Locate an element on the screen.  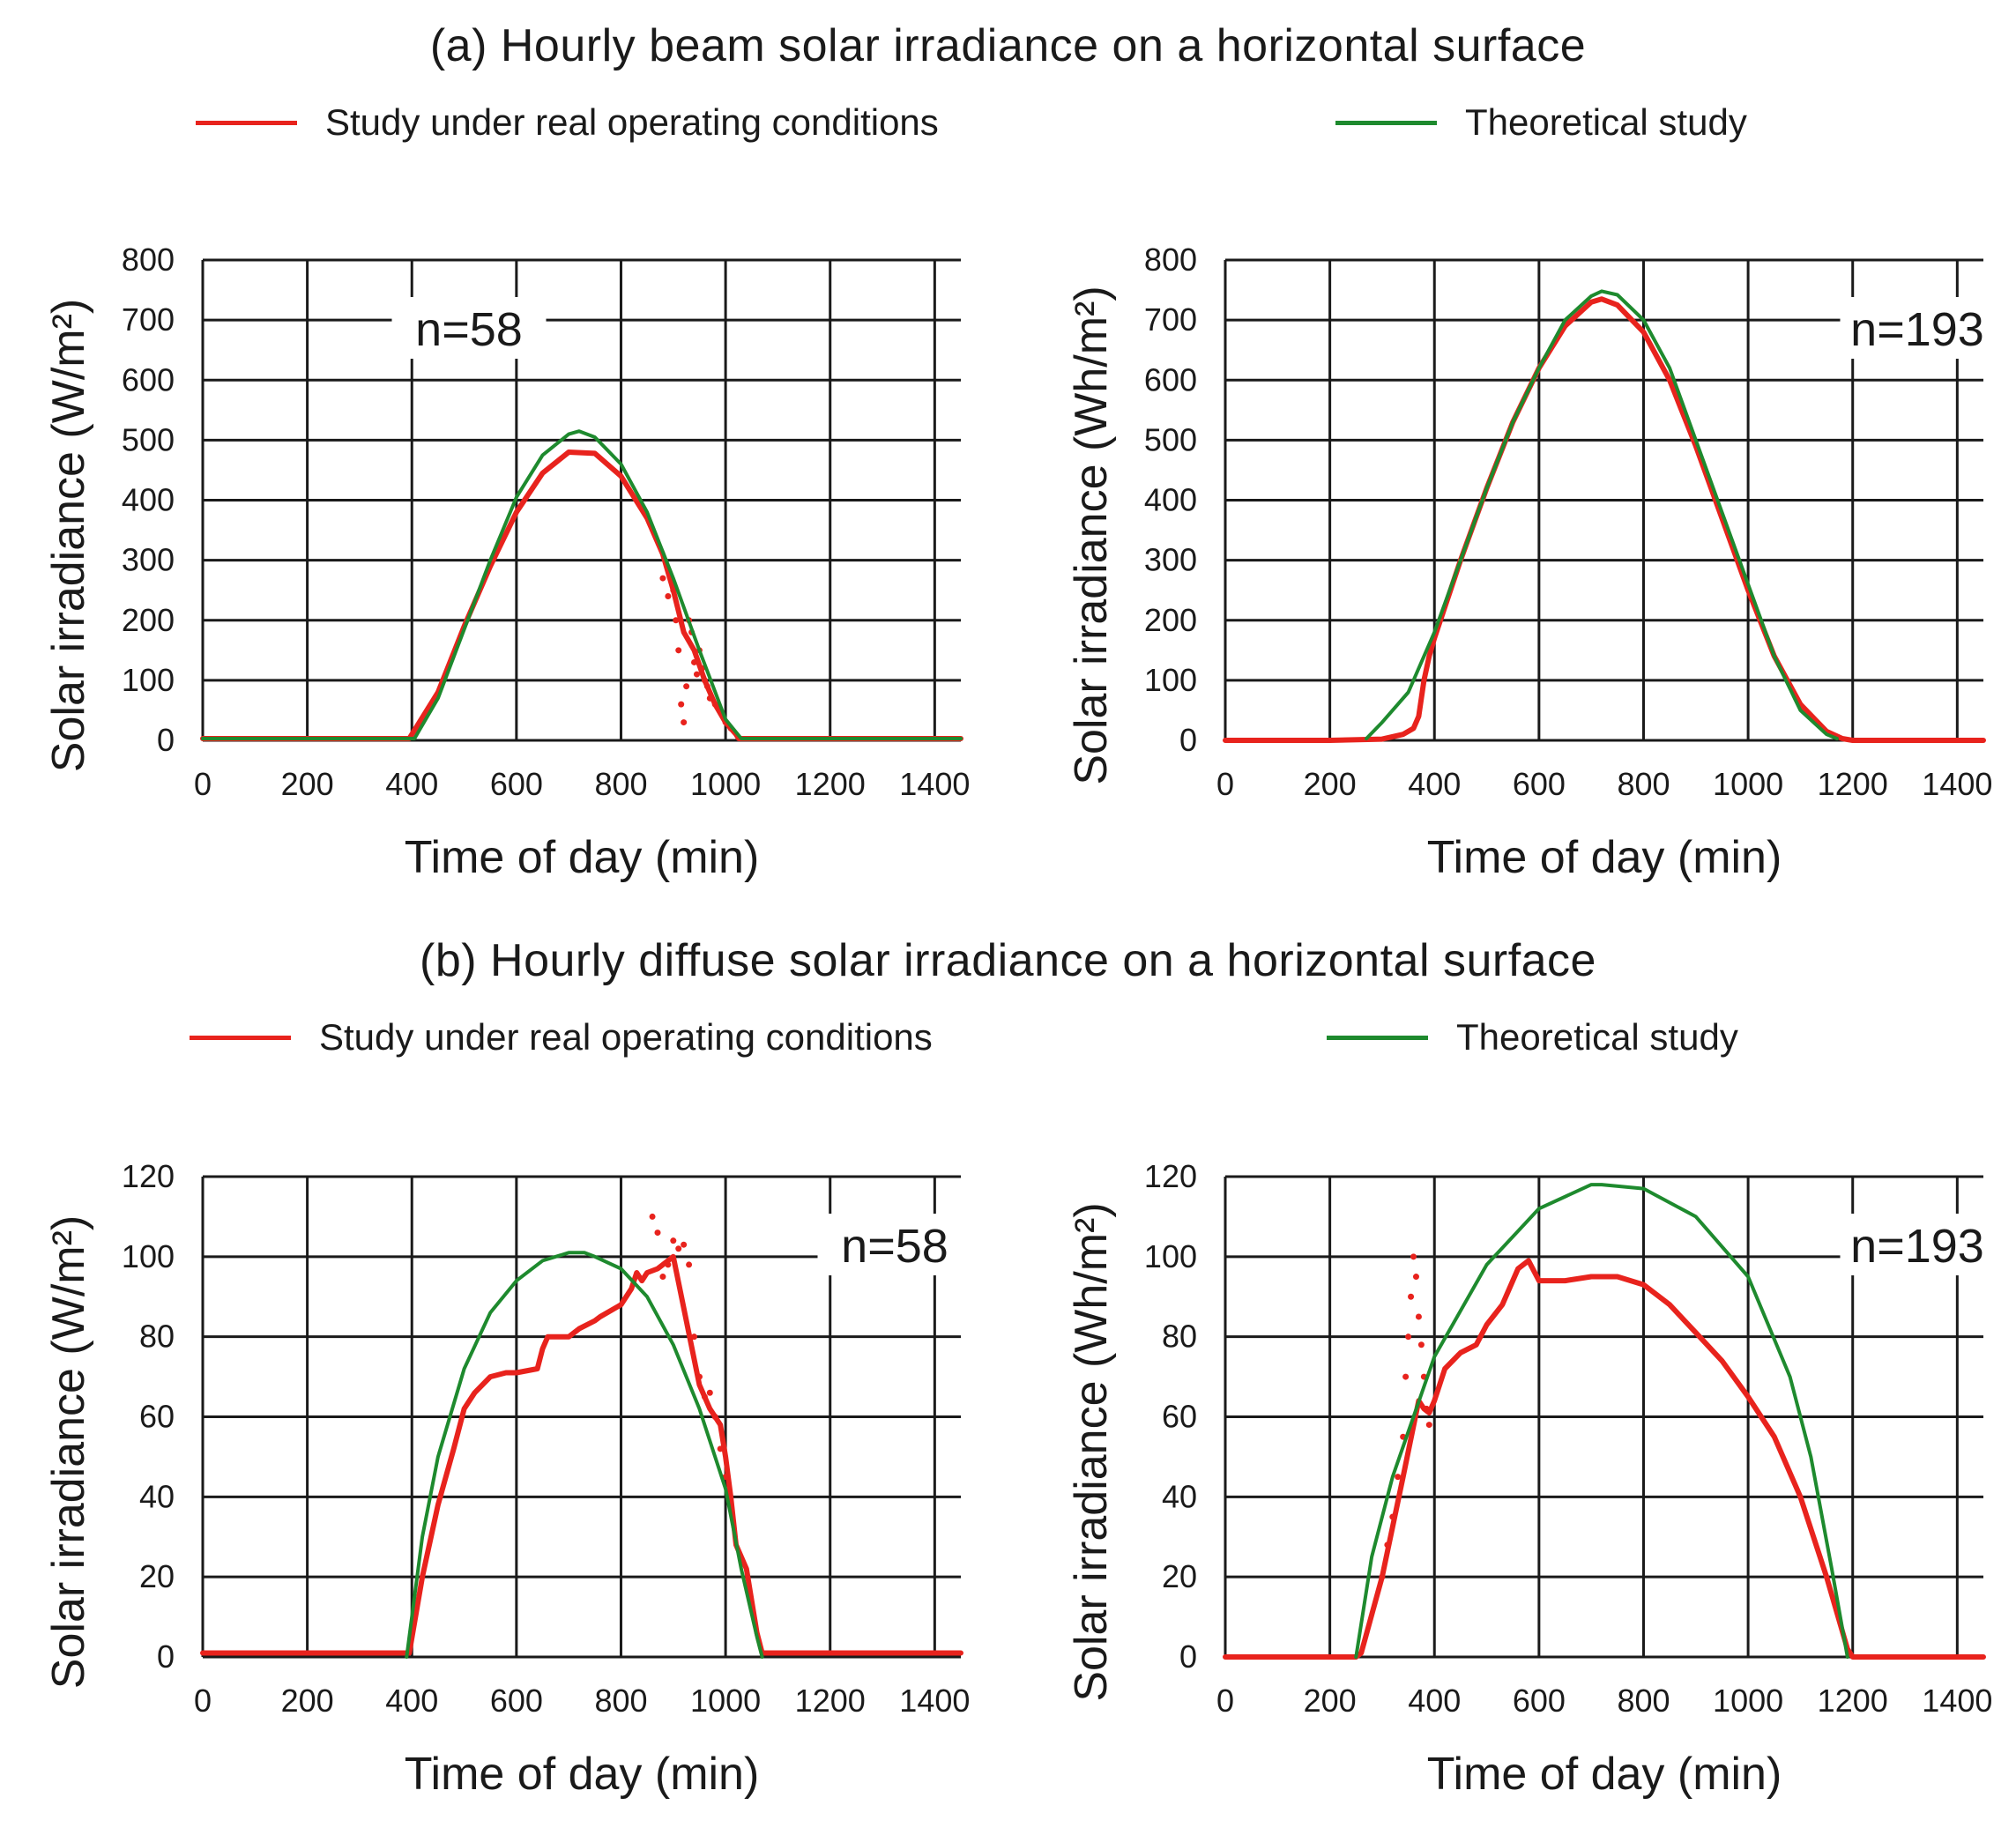
legend-real-a: Study under real operating conditions is located at coordinates (568, 122).